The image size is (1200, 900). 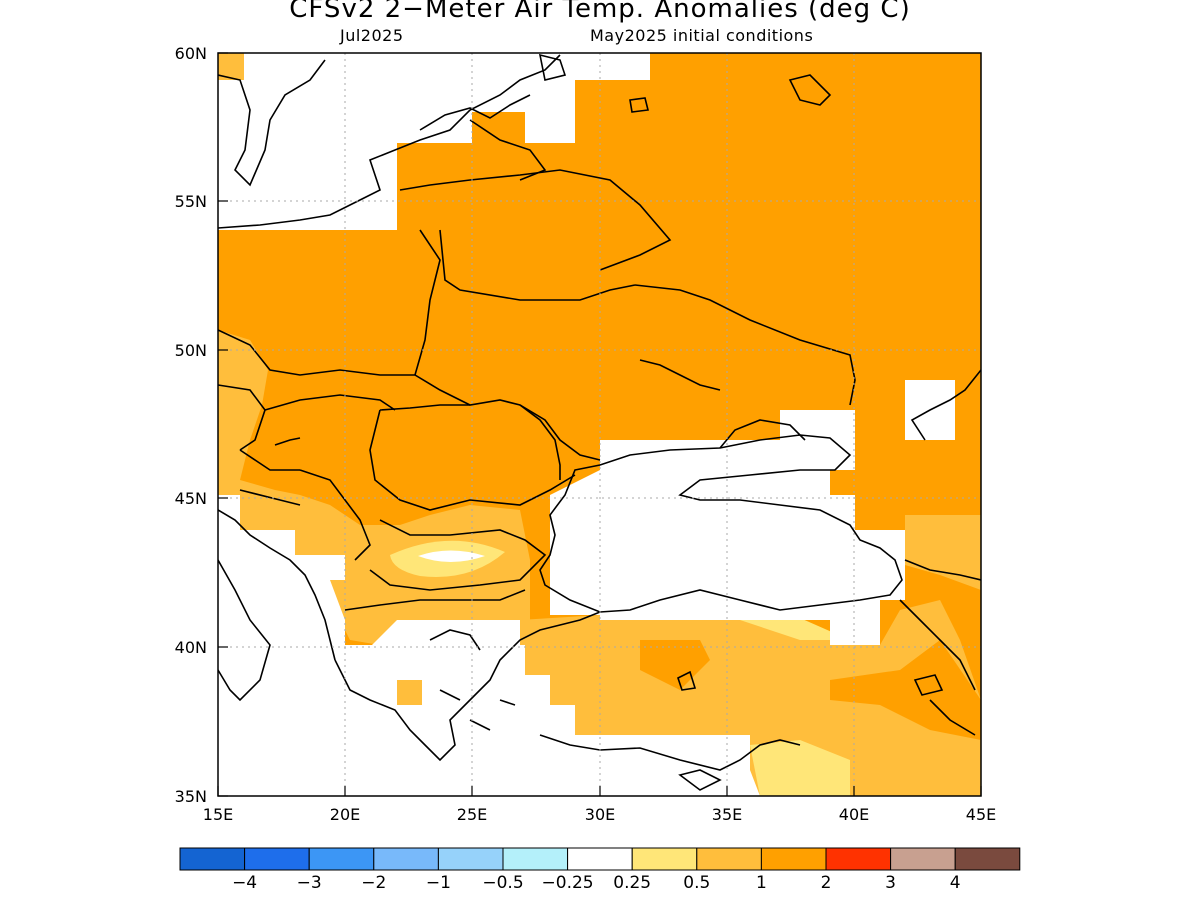 What do you see at coordinates (287, 441) in the screenshot?
I see `balaton` at bounding box center [287, 441].